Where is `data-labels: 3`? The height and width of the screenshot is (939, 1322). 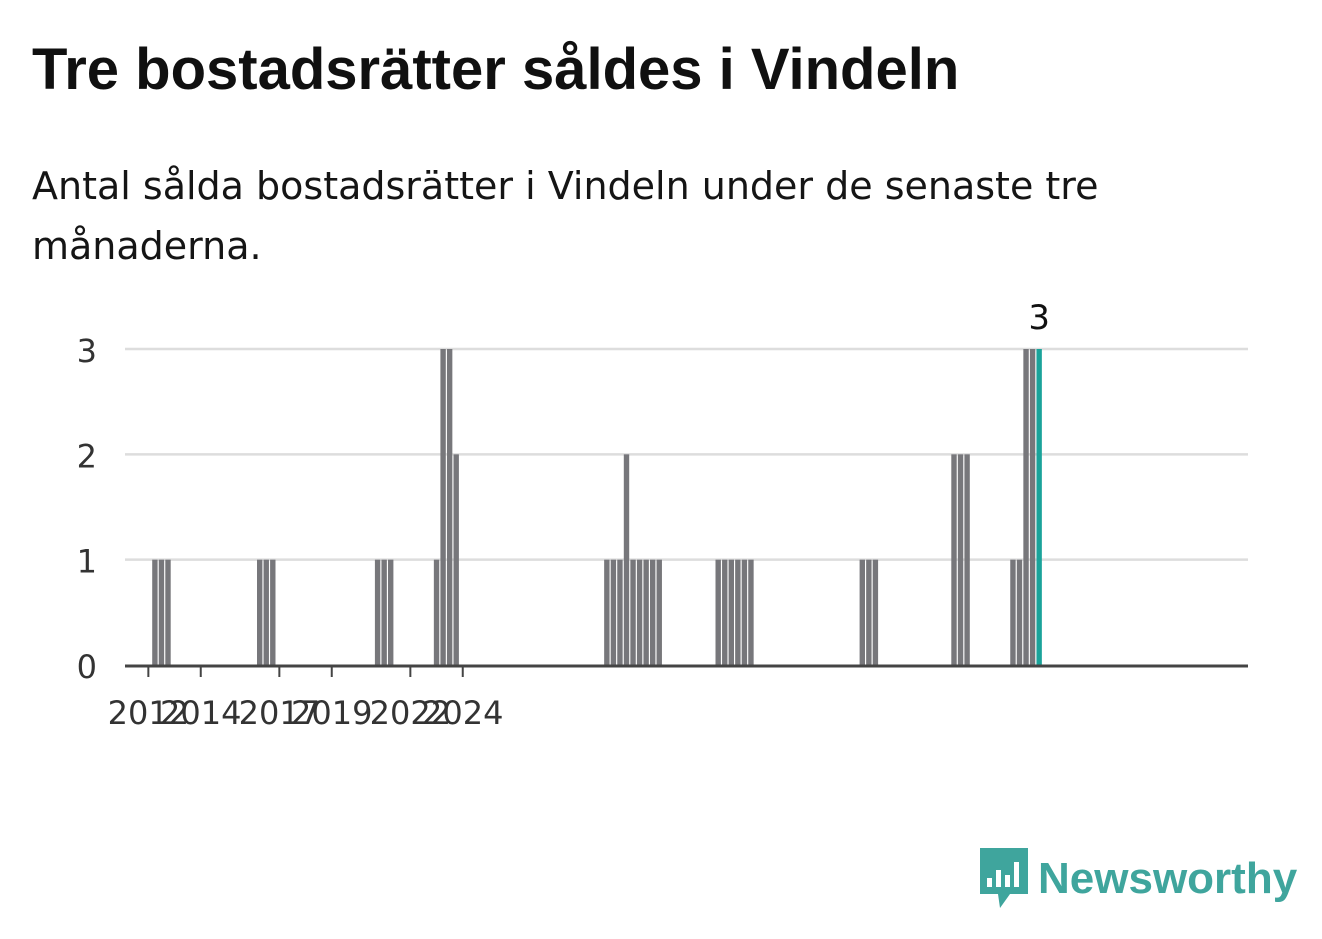
data-labels: 3 is located at coordinates (1039, 318).